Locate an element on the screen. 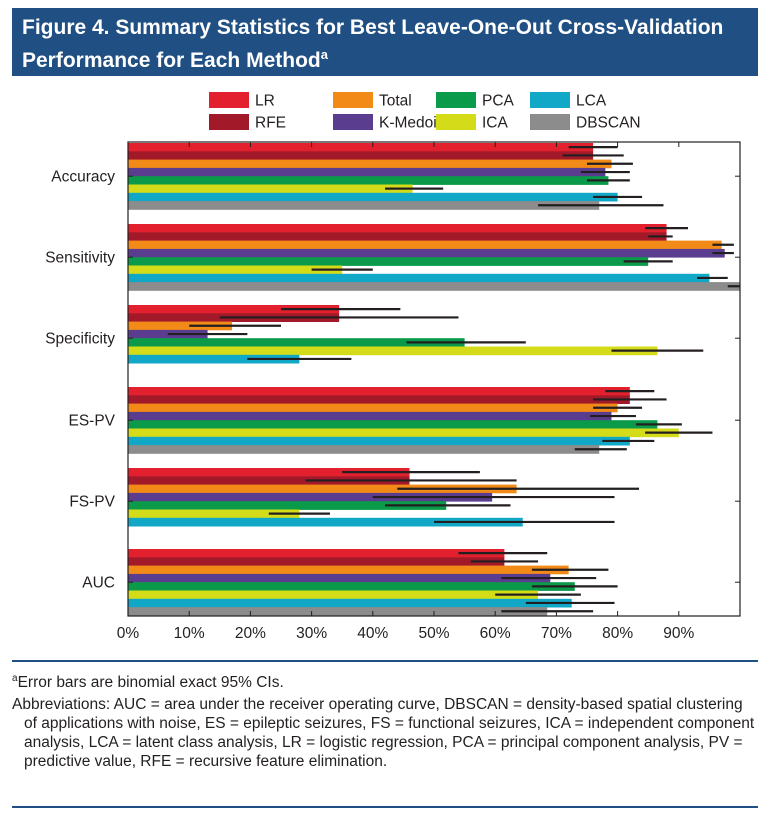 The width and height of the screenshot is (768, 821). bar-auc-lca is located at coordinates (350, 603).